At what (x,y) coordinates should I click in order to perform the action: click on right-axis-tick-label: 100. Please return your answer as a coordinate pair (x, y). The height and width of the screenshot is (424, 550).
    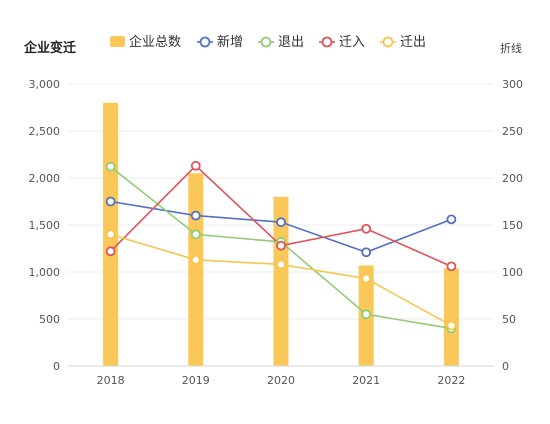
    Looking at the image, I should click on (512, 272).